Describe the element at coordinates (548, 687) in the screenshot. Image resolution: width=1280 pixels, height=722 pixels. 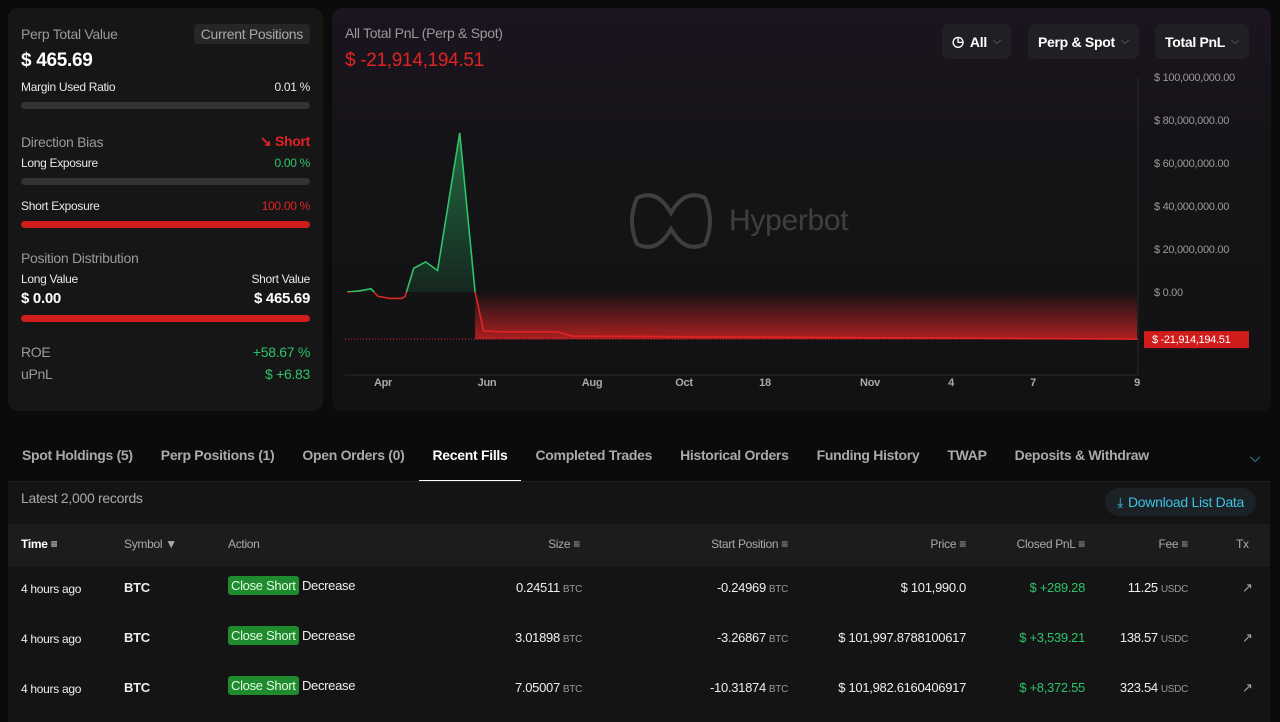
I see `size-cell: 7.05007 BTC` at that location.